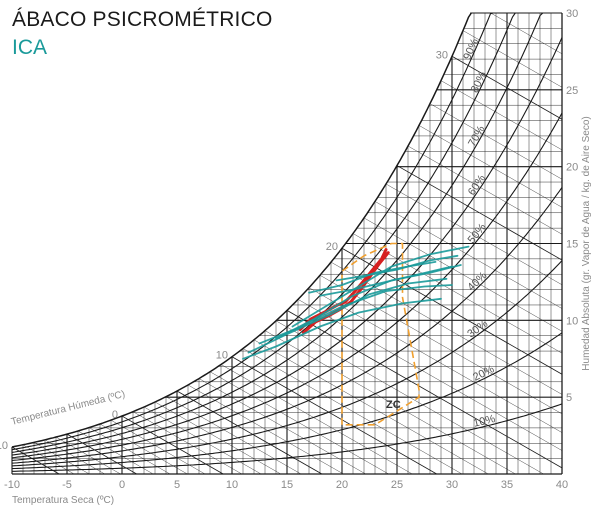 The height and width of the screenshot is (508, 596). I want to click on y-tick-label: 5, so click(569, 398).